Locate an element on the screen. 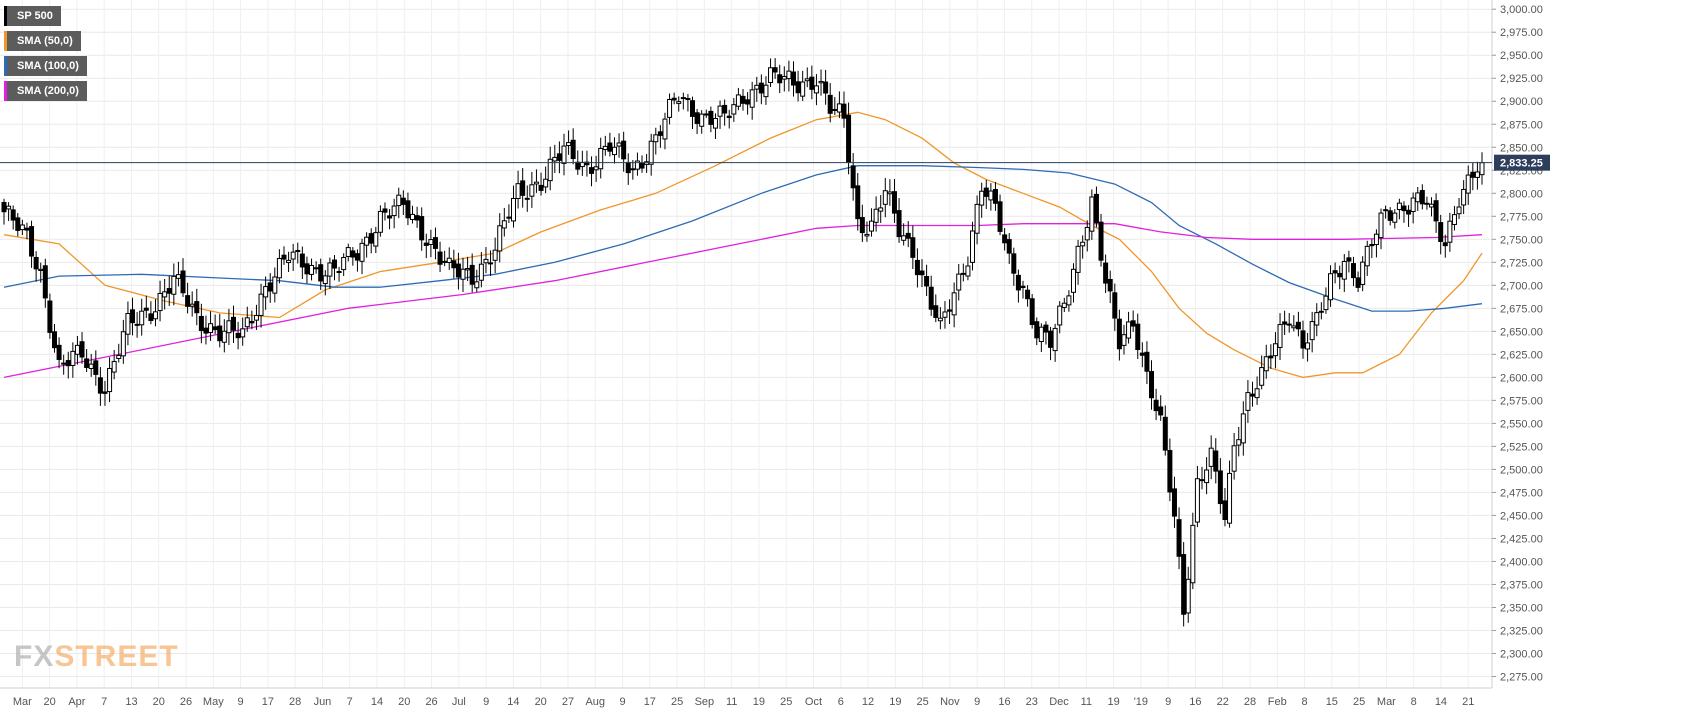 This screenshot has width=1707, height=712. x-tick-label: 20 is located at coordinates (159, 702).